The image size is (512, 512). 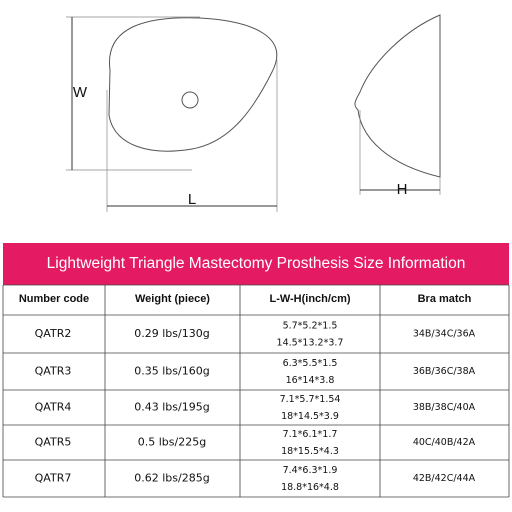 I want to click on column-header: Number code, so click(x=54, y=299).